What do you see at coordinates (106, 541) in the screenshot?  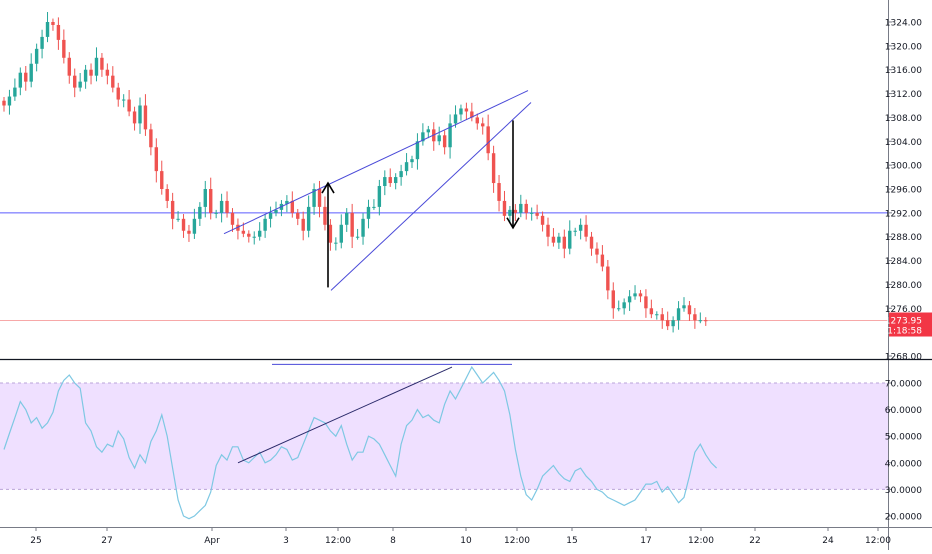 I see `time-tick-label: 27` at bounding box center [106, 541].